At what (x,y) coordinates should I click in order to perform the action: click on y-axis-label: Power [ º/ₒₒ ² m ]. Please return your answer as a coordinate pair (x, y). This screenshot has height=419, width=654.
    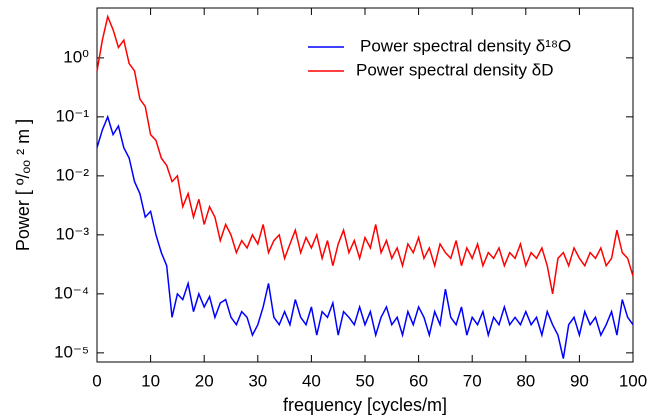
    Looking at the image, I should click on (23, 185).